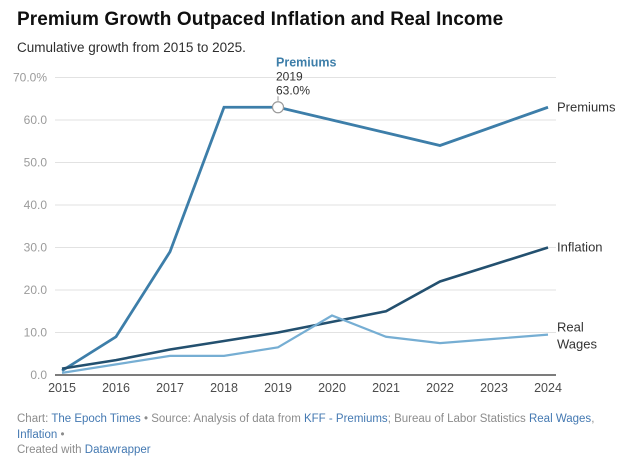  Describe the element at coordinates (305, 344) in the screenshot. I see `series-line-real-wages` at that location.